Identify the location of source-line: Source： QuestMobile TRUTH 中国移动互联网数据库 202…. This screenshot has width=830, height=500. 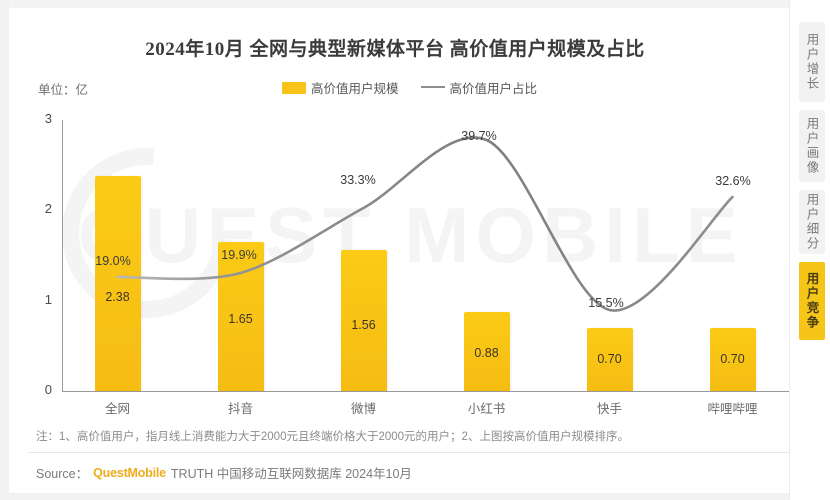
(224, 472).